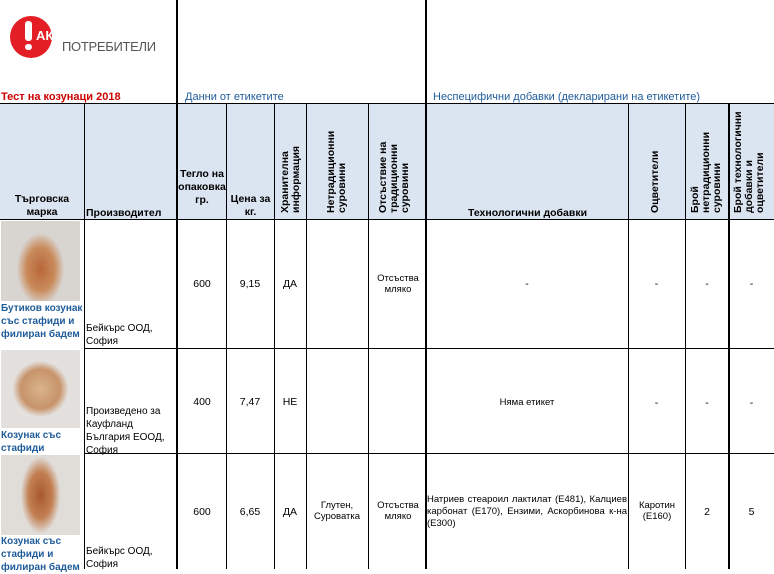  Describe the element at coordinates (40, 554) in the screenshot. I see `brand-name: Козунак със стафиди и филиран бадем` at that location.